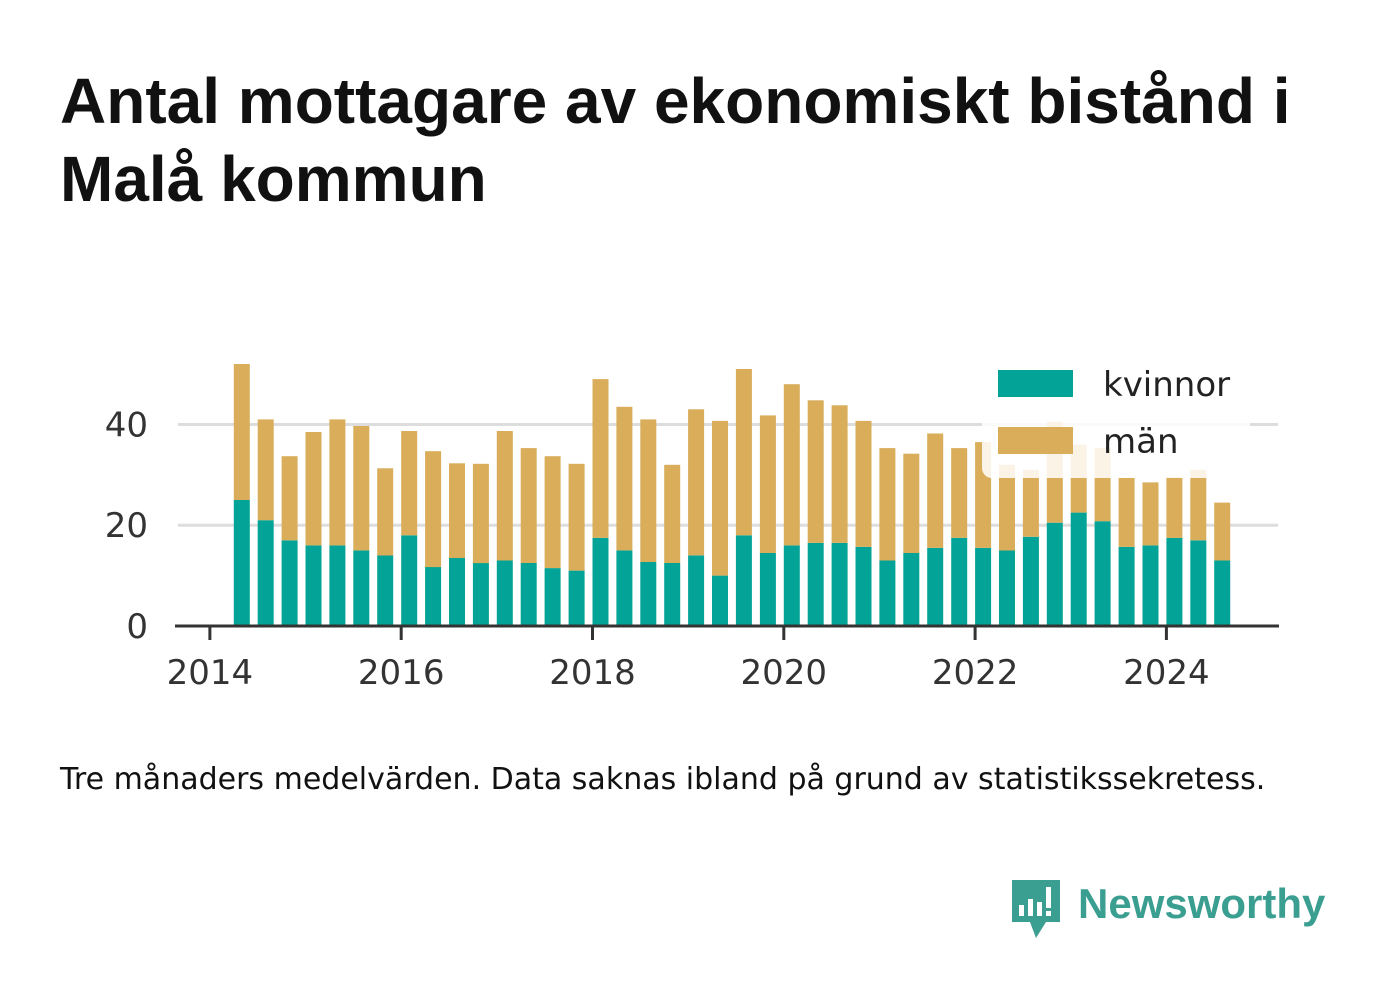 The width and height of the screenshot is (1382, 999). I want to click on x-tick-label: 2020, so click(784, 673).